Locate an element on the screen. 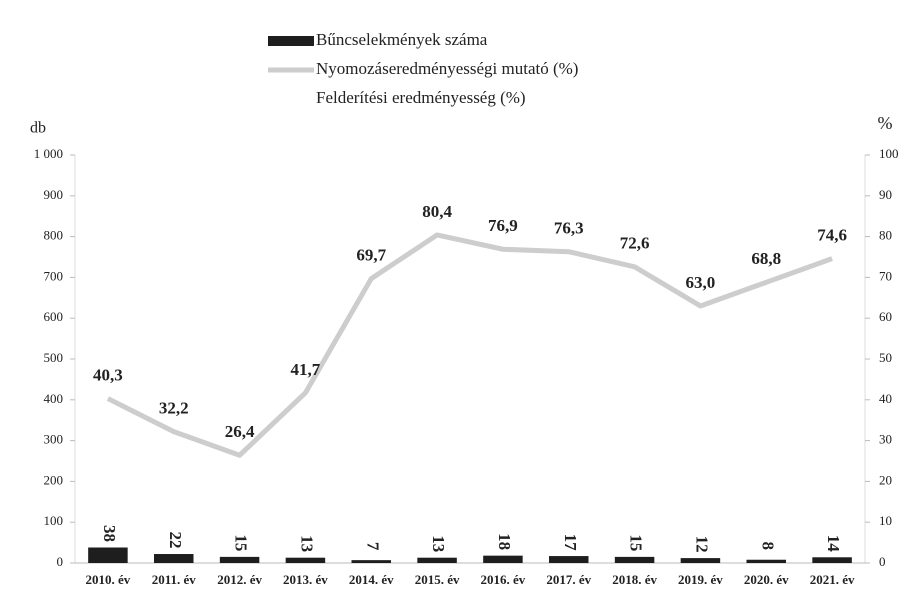 This screenshot has width=907, height=596. legend-label: Felderítési eredményesség (%) is located at coordinates (421, 97).